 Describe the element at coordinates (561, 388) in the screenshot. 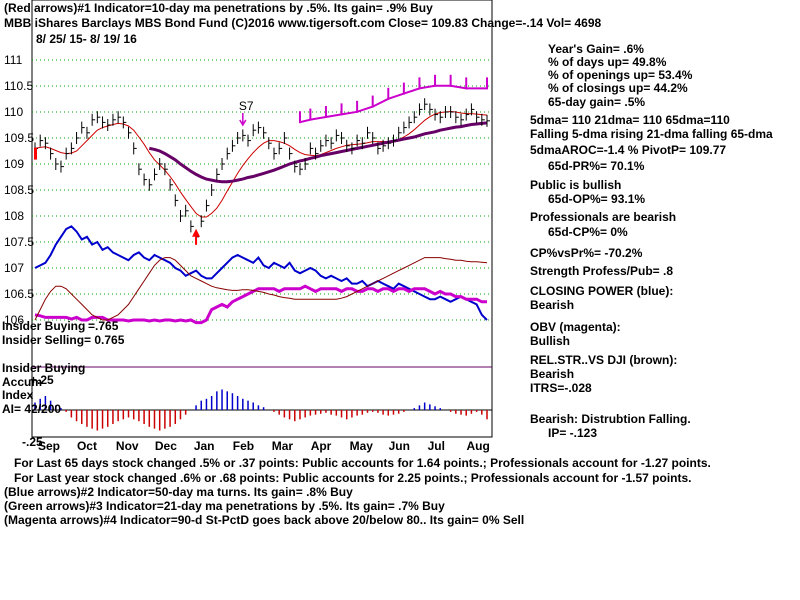

I see `stat-line: ITRS=-.028` at that location.